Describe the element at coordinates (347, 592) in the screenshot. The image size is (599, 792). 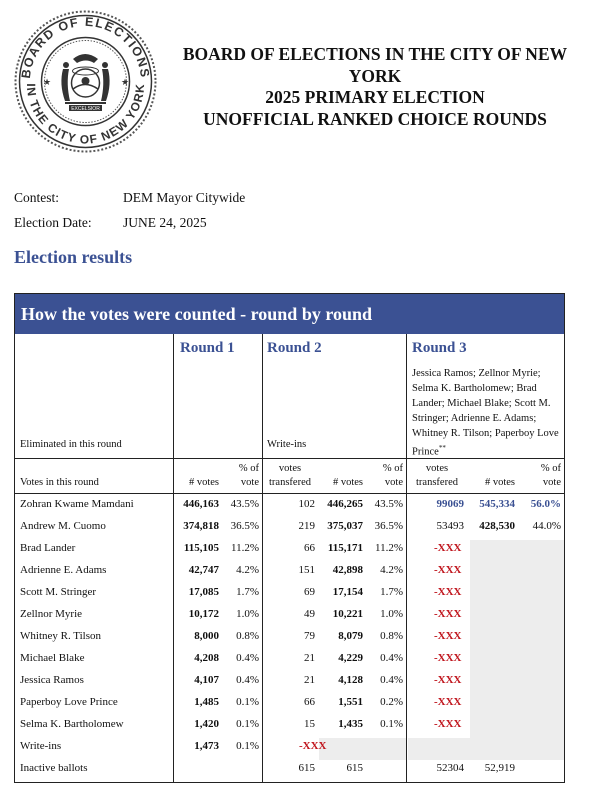
I see `cell-r2v: 17,154` at that location.